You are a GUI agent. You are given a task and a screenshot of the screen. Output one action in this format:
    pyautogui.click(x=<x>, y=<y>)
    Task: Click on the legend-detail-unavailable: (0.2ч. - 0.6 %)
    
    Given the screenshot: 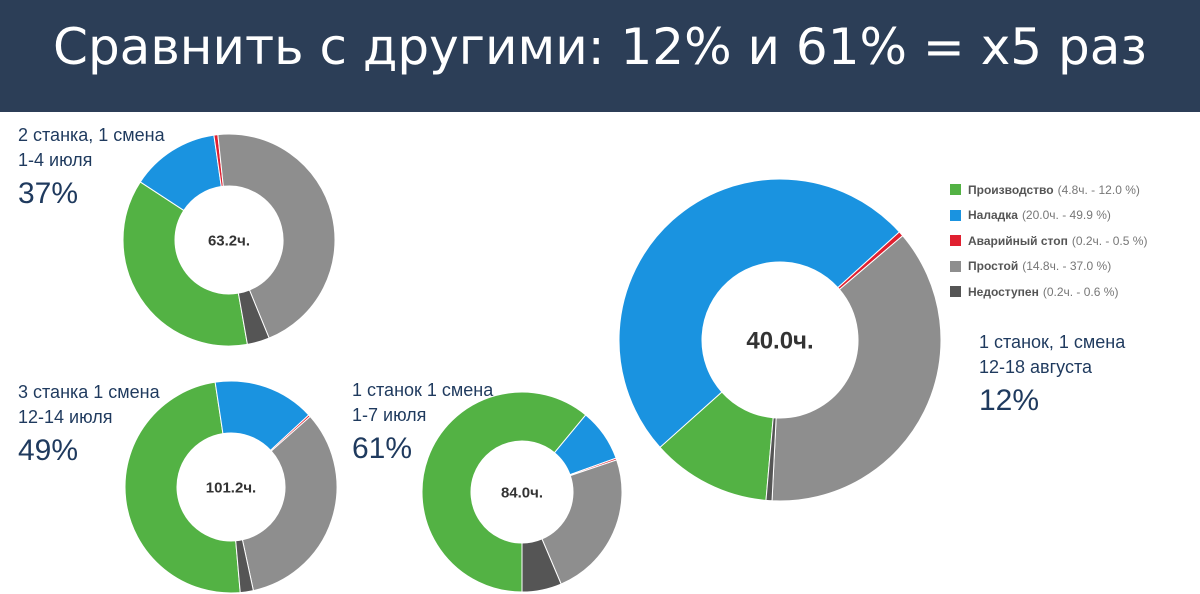 What is the action you would take?
    pyautogui.click(x=1080, y=291)
    